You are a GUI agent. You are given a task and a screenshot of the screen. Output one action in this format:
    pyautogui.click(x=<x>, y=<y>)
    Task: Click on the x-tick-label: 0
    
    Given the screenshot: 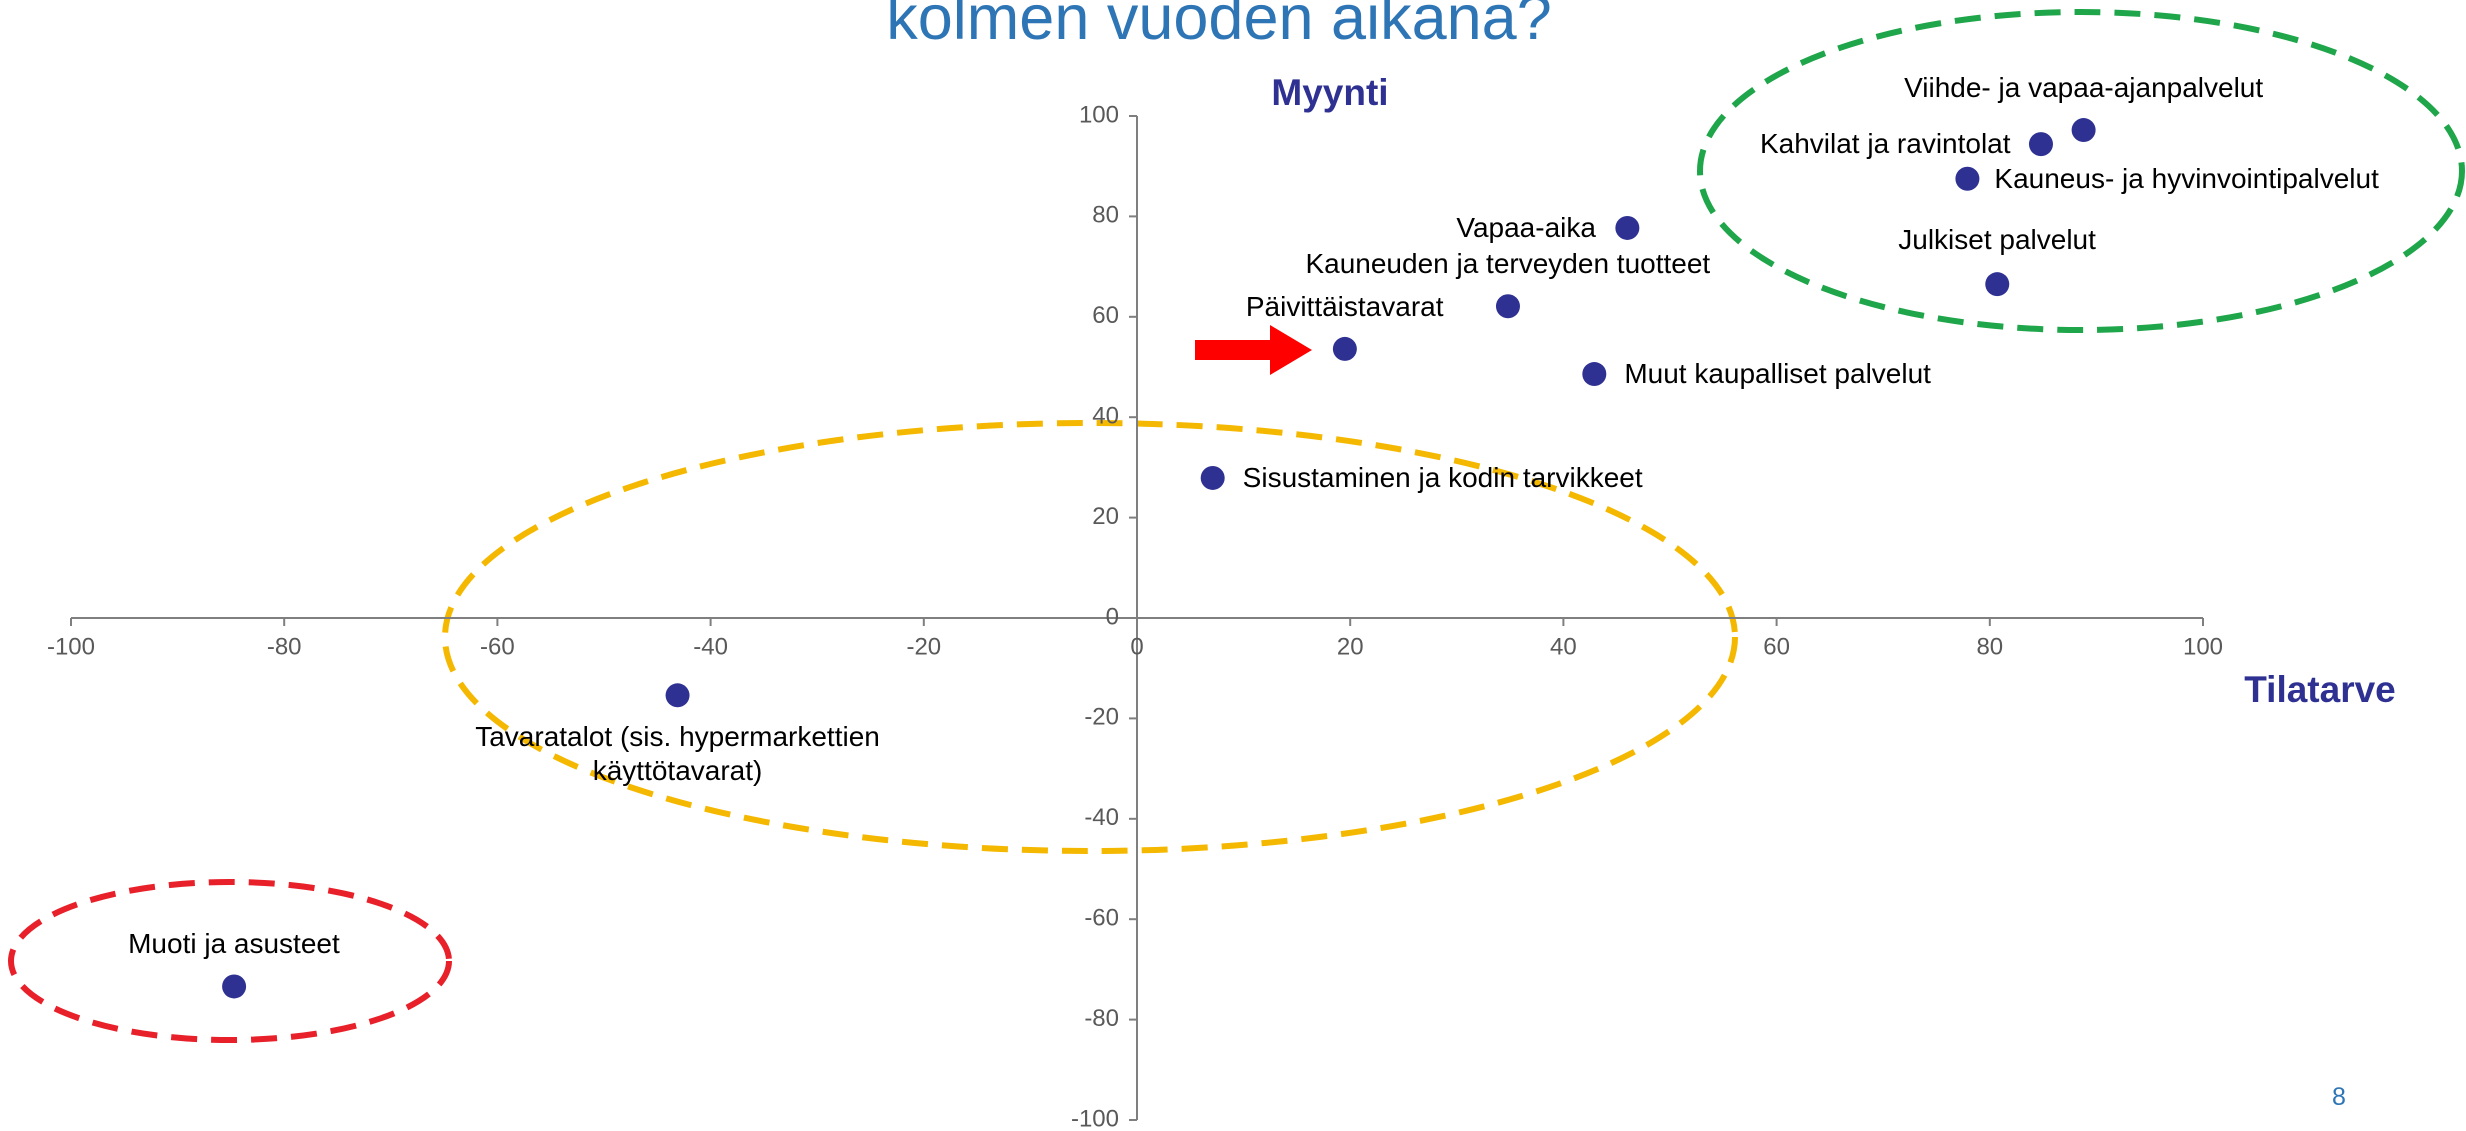 What is the action you would take?
    pyautogui.click(x=1136, y=646)
    